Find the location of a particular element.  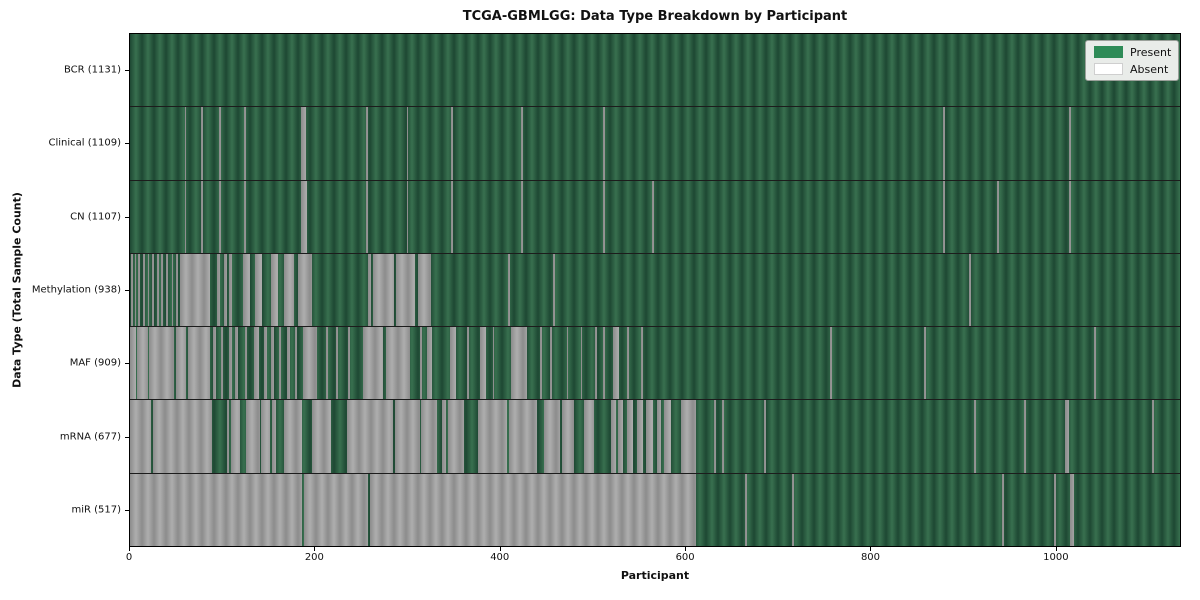

x-tick-label-0: 0 is located at coordinates (129, 557).